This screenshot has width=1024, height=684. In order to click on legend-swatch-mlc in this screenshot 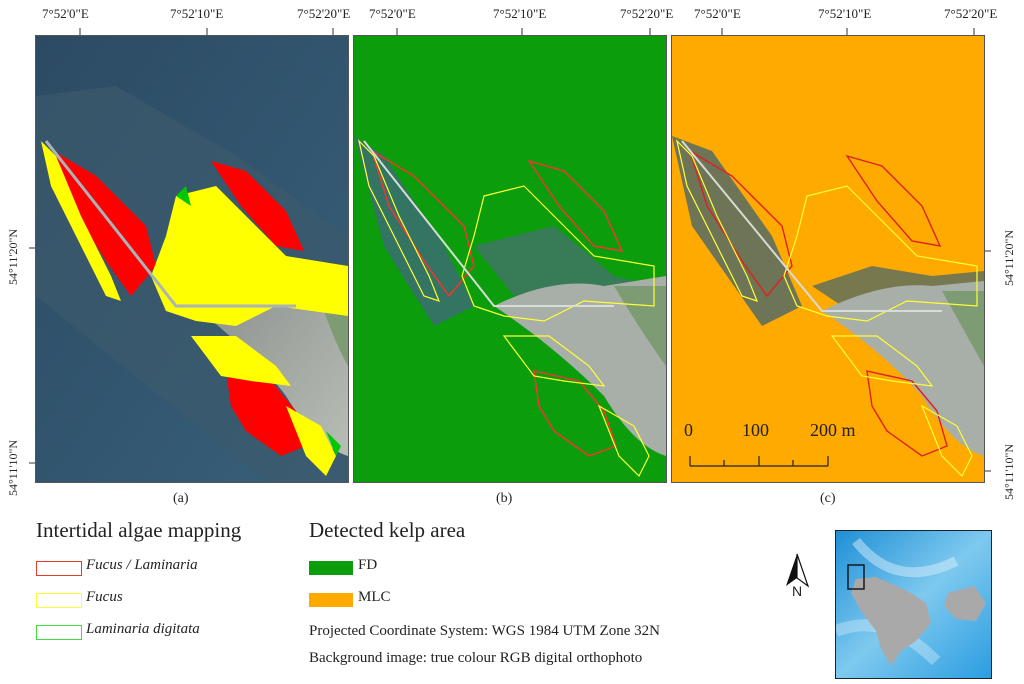, I will do `click(331, 600)`.